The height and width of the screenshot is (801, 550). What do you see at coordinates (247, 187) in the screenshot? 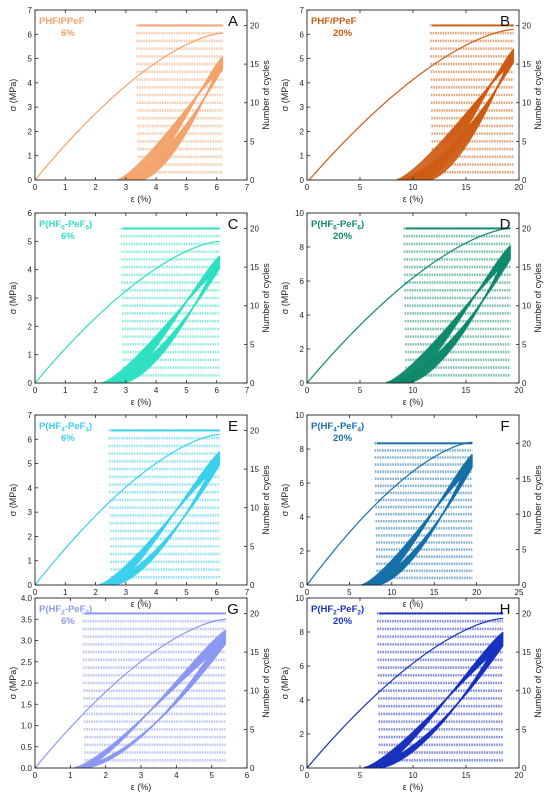
I see `x-tick-label: 7` at bounding box center [247, 187].